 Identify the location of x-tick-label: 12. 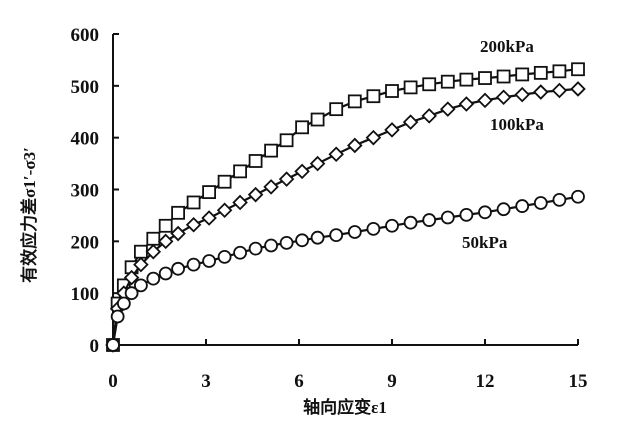
(485, 381).